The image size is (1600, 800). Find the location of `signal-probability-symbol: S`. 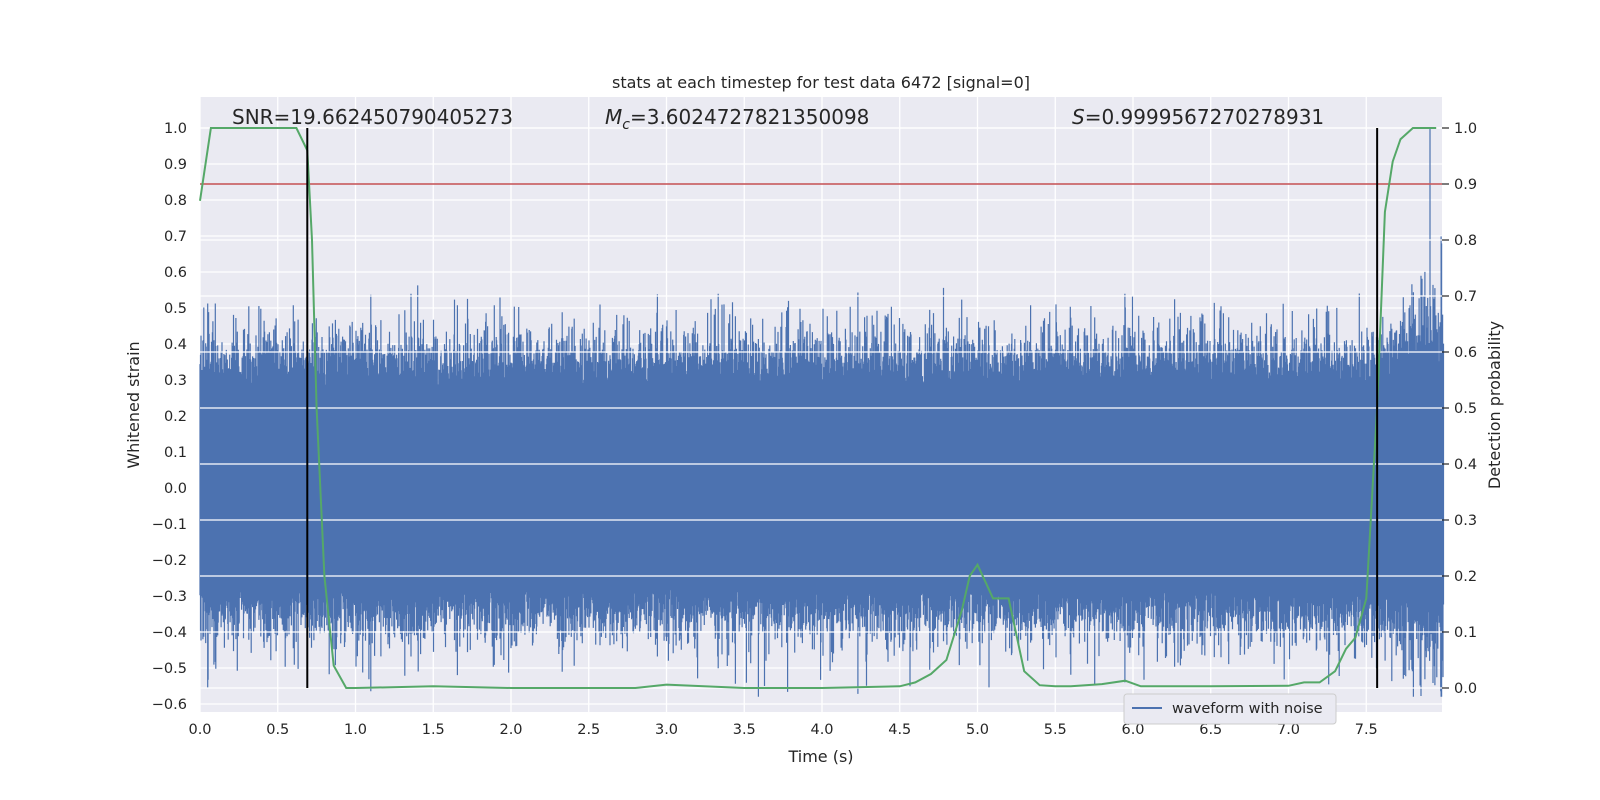

signal-probability-symbol: S is located at coordinates (1078, 117).